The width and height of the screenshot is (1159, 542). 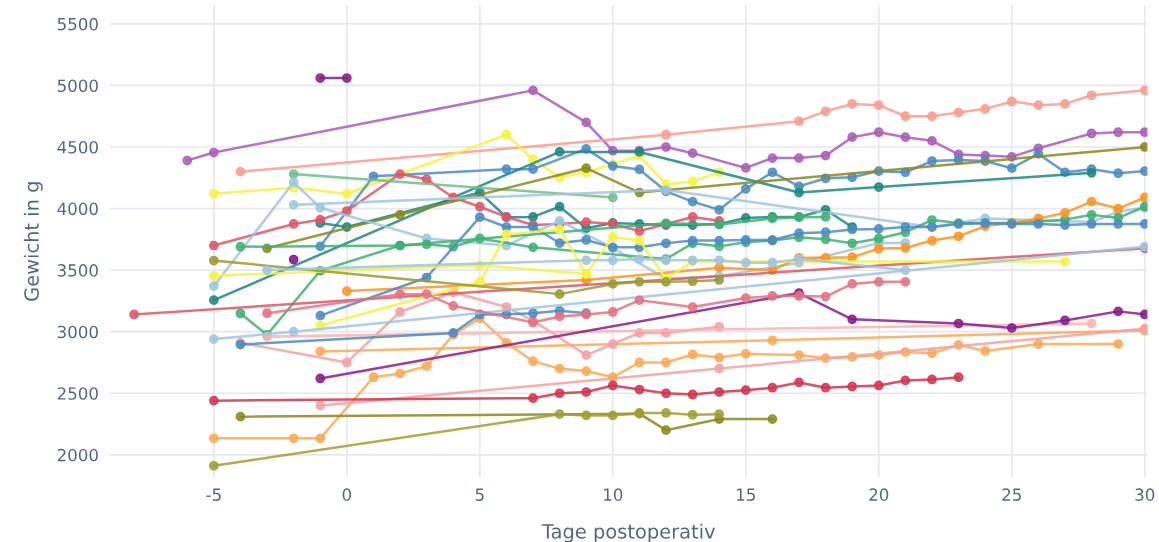 I want to click on y-tick-label: 2000, so click(x=77, y=455).